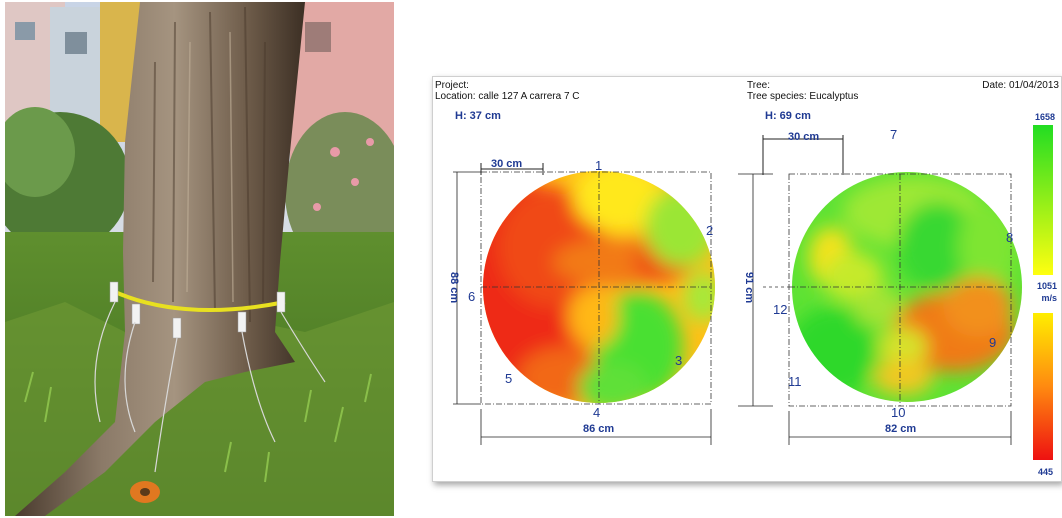 The height and width of the screenshot is (518, 1062). Describe the element at coordinates (1009, 237) in the screenshot. I see `sensor-label-8: 8` at that location.